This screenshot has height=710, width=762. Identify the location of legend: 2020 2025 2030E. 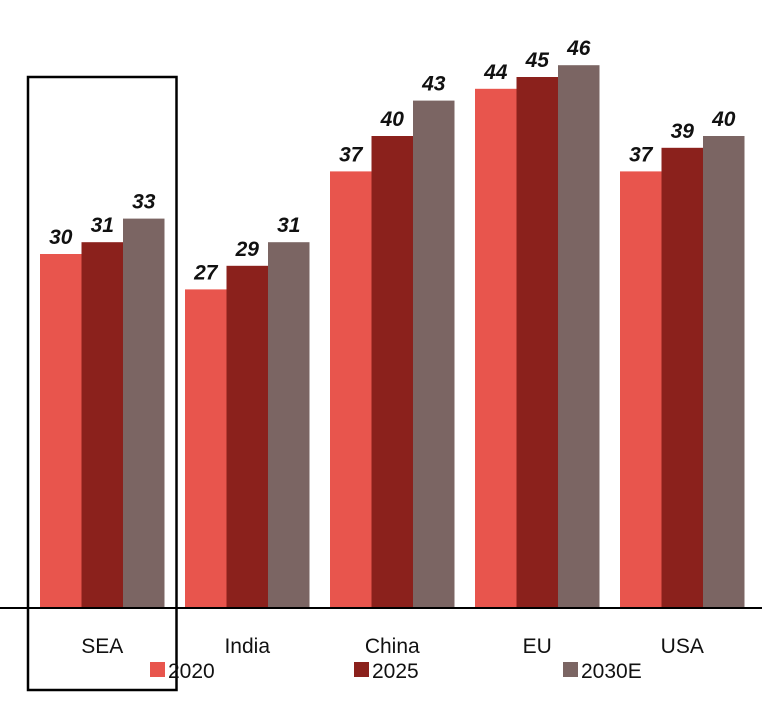
(396, 671).